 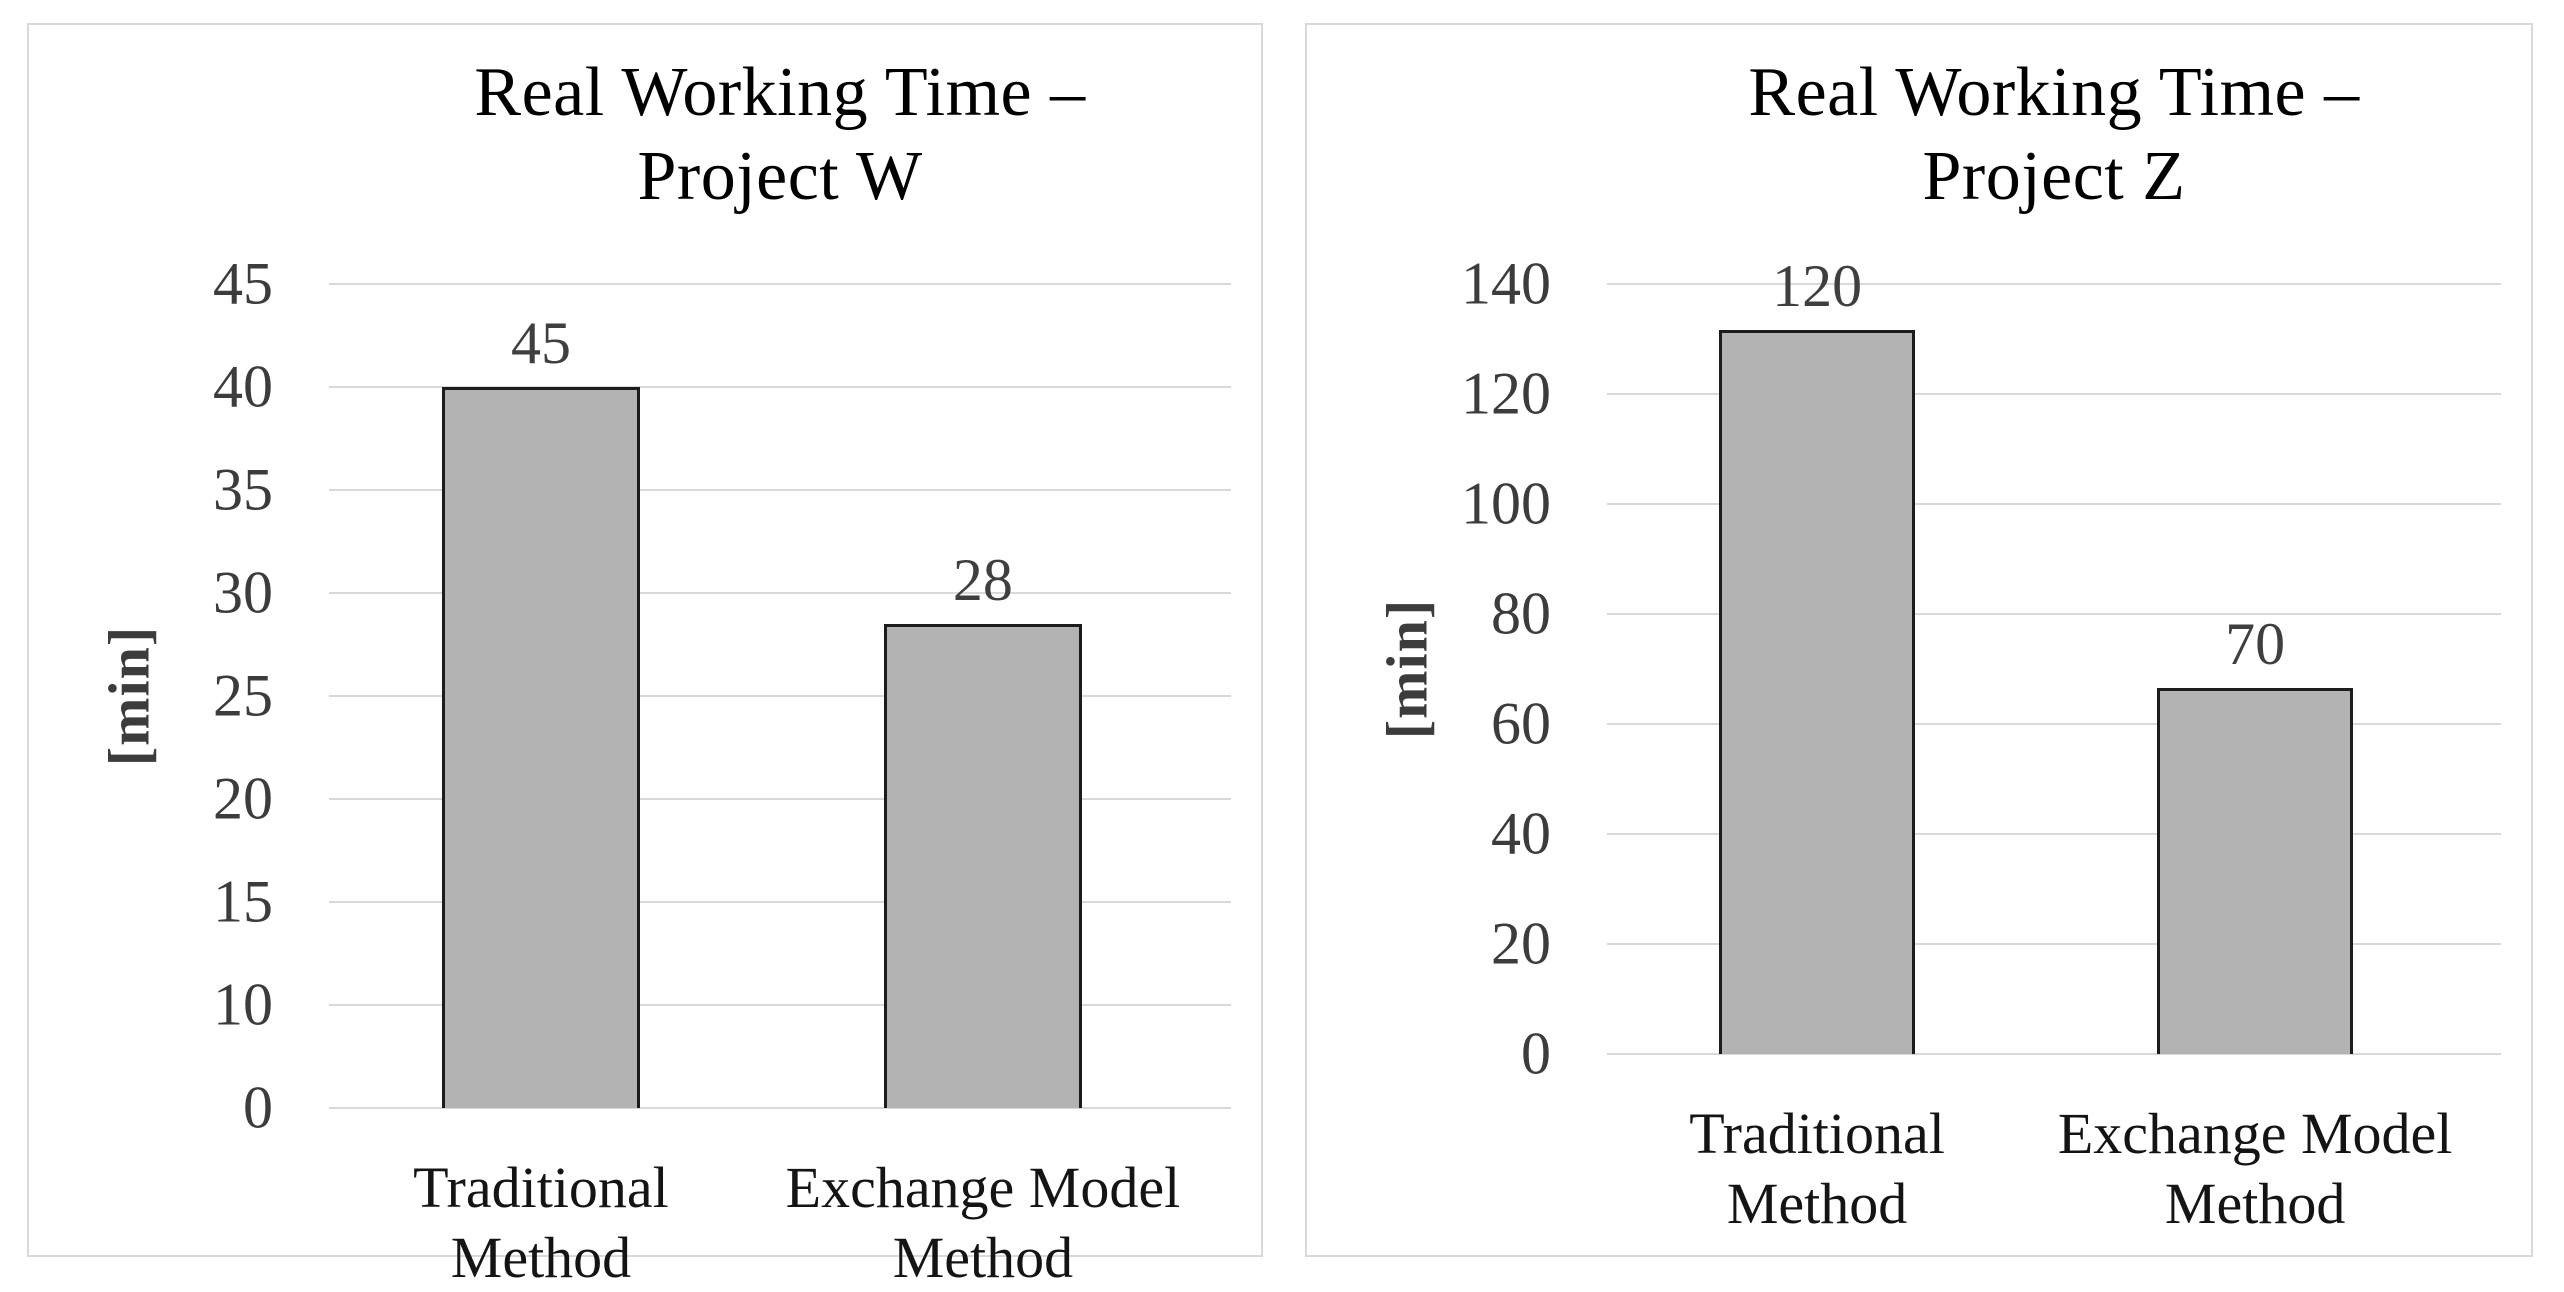 I want to click on y-axis-tick-label: 120, so click(x=1506, y=393).